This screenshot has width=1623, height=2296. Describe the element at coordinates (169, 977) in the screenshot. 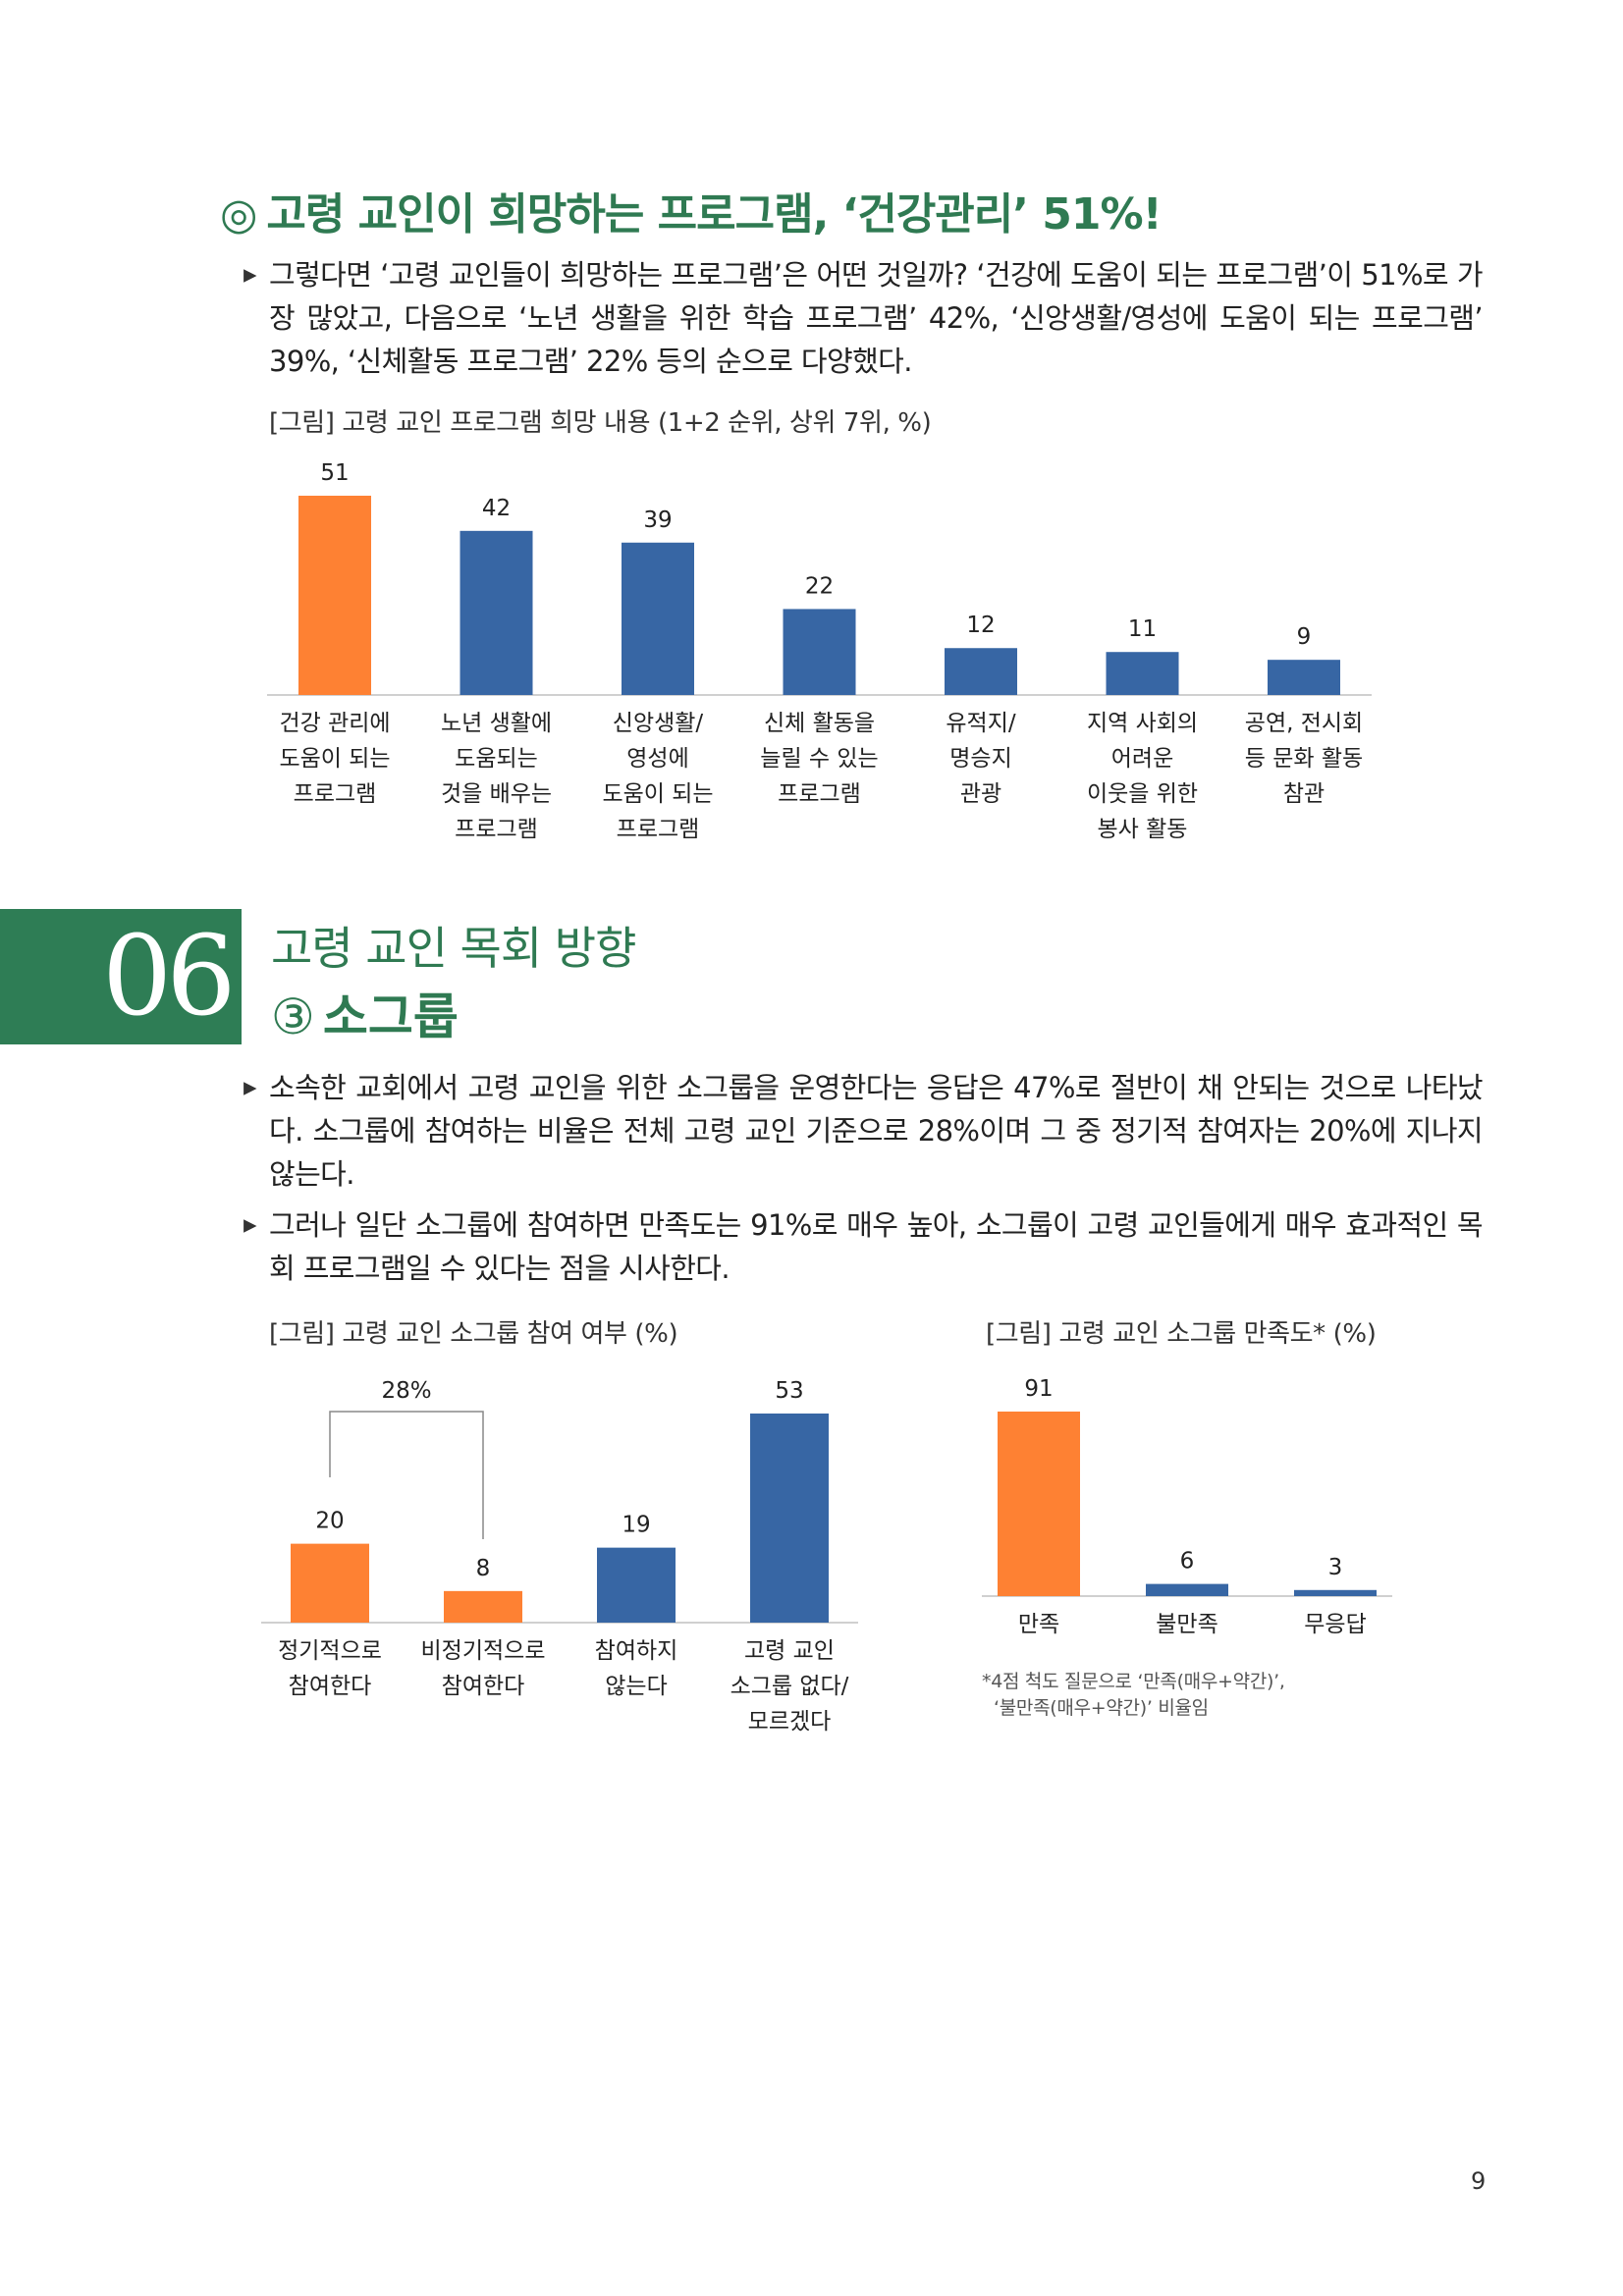

I see `section-number: 06` at that location.